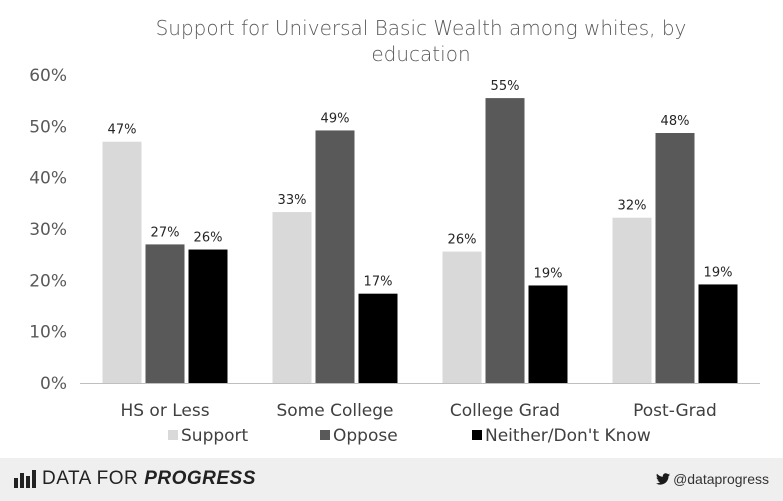 This screenshot has height=501, width=783. I want to click on y-tick-label: 0%, so click(53, 384).